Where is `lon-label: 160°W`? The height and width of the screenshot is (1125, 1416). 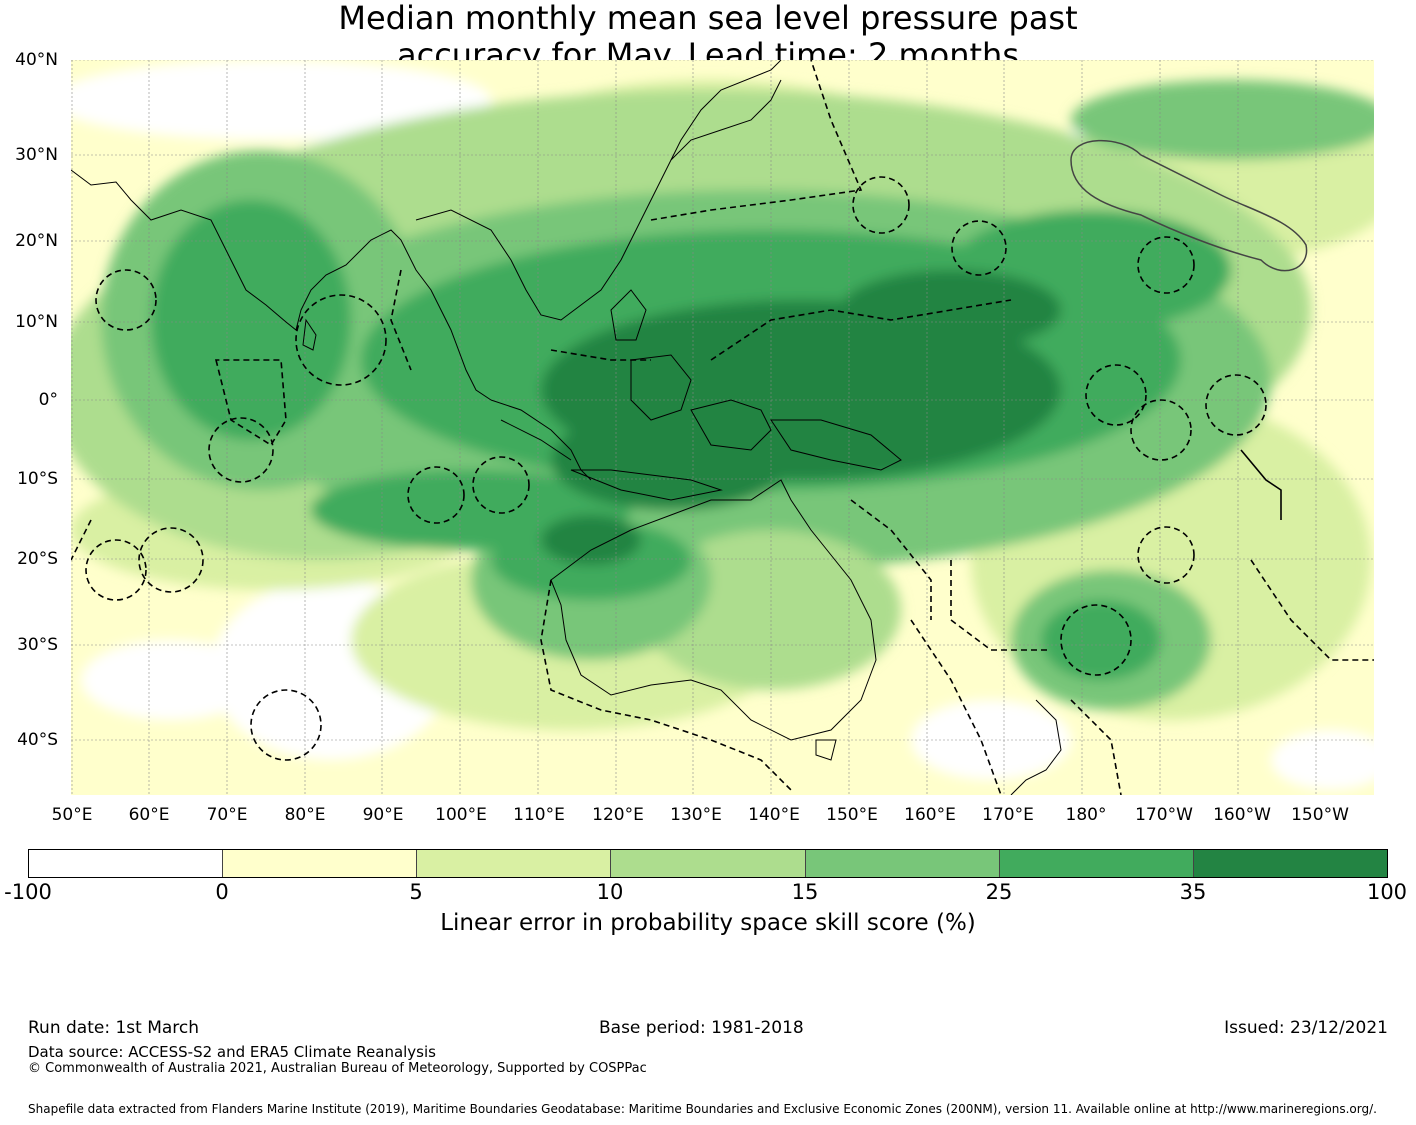 lon-label: 160°W is located at coordinates (1242, 815).